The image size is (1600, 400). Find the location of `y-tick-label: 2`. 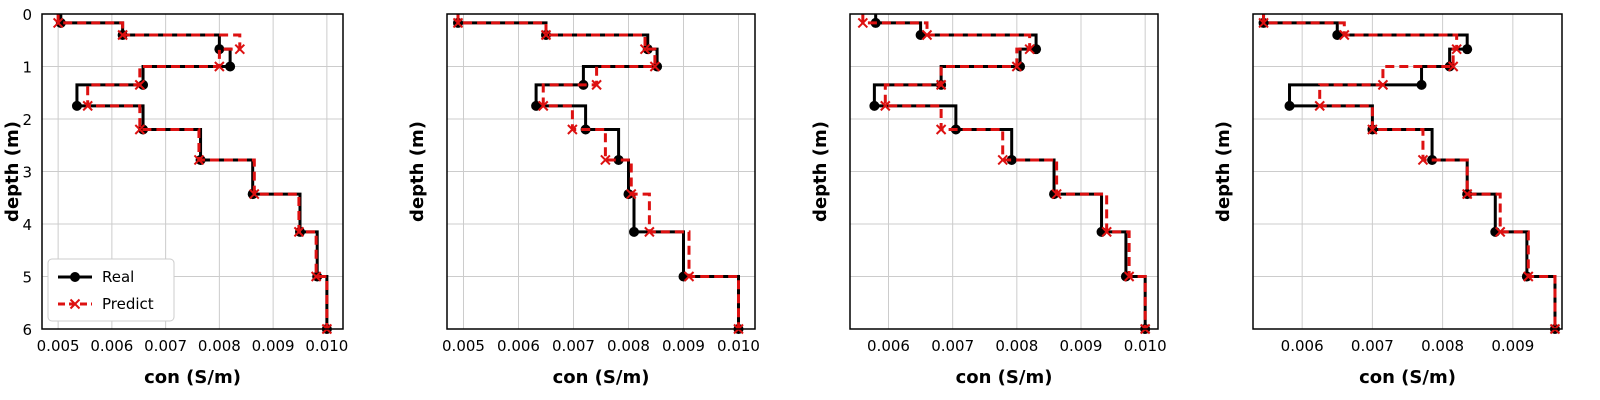

y-tick-label: 2 is located at coordinates (27, 120).